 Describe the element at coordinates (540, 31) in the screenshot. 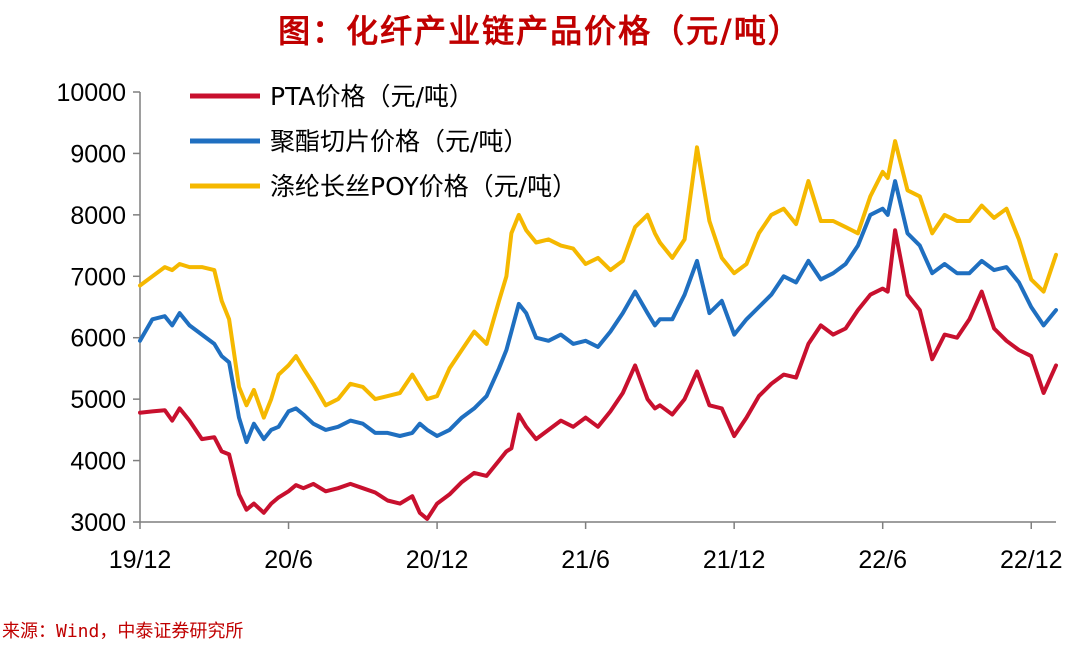

I see `chart-title: 图：化纤产业链产品价格（元/吨）` at that location.